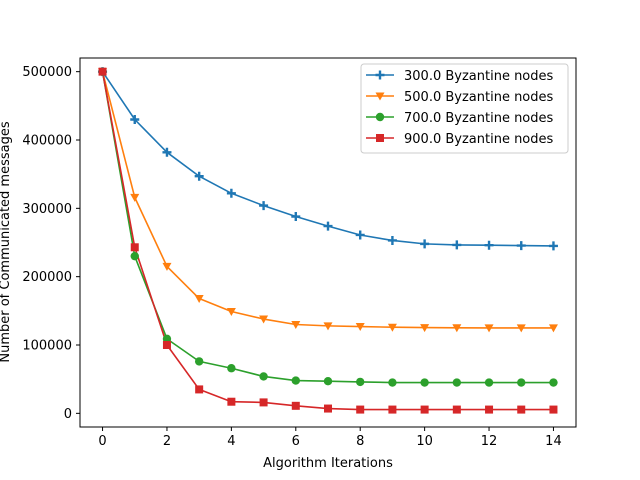 The width and height of the screenshot is (640, 480). What do you see at coordinates (47, 277) in the screenshot?
I see `y-tick-label: 200000` at bounding box center [47, 277].